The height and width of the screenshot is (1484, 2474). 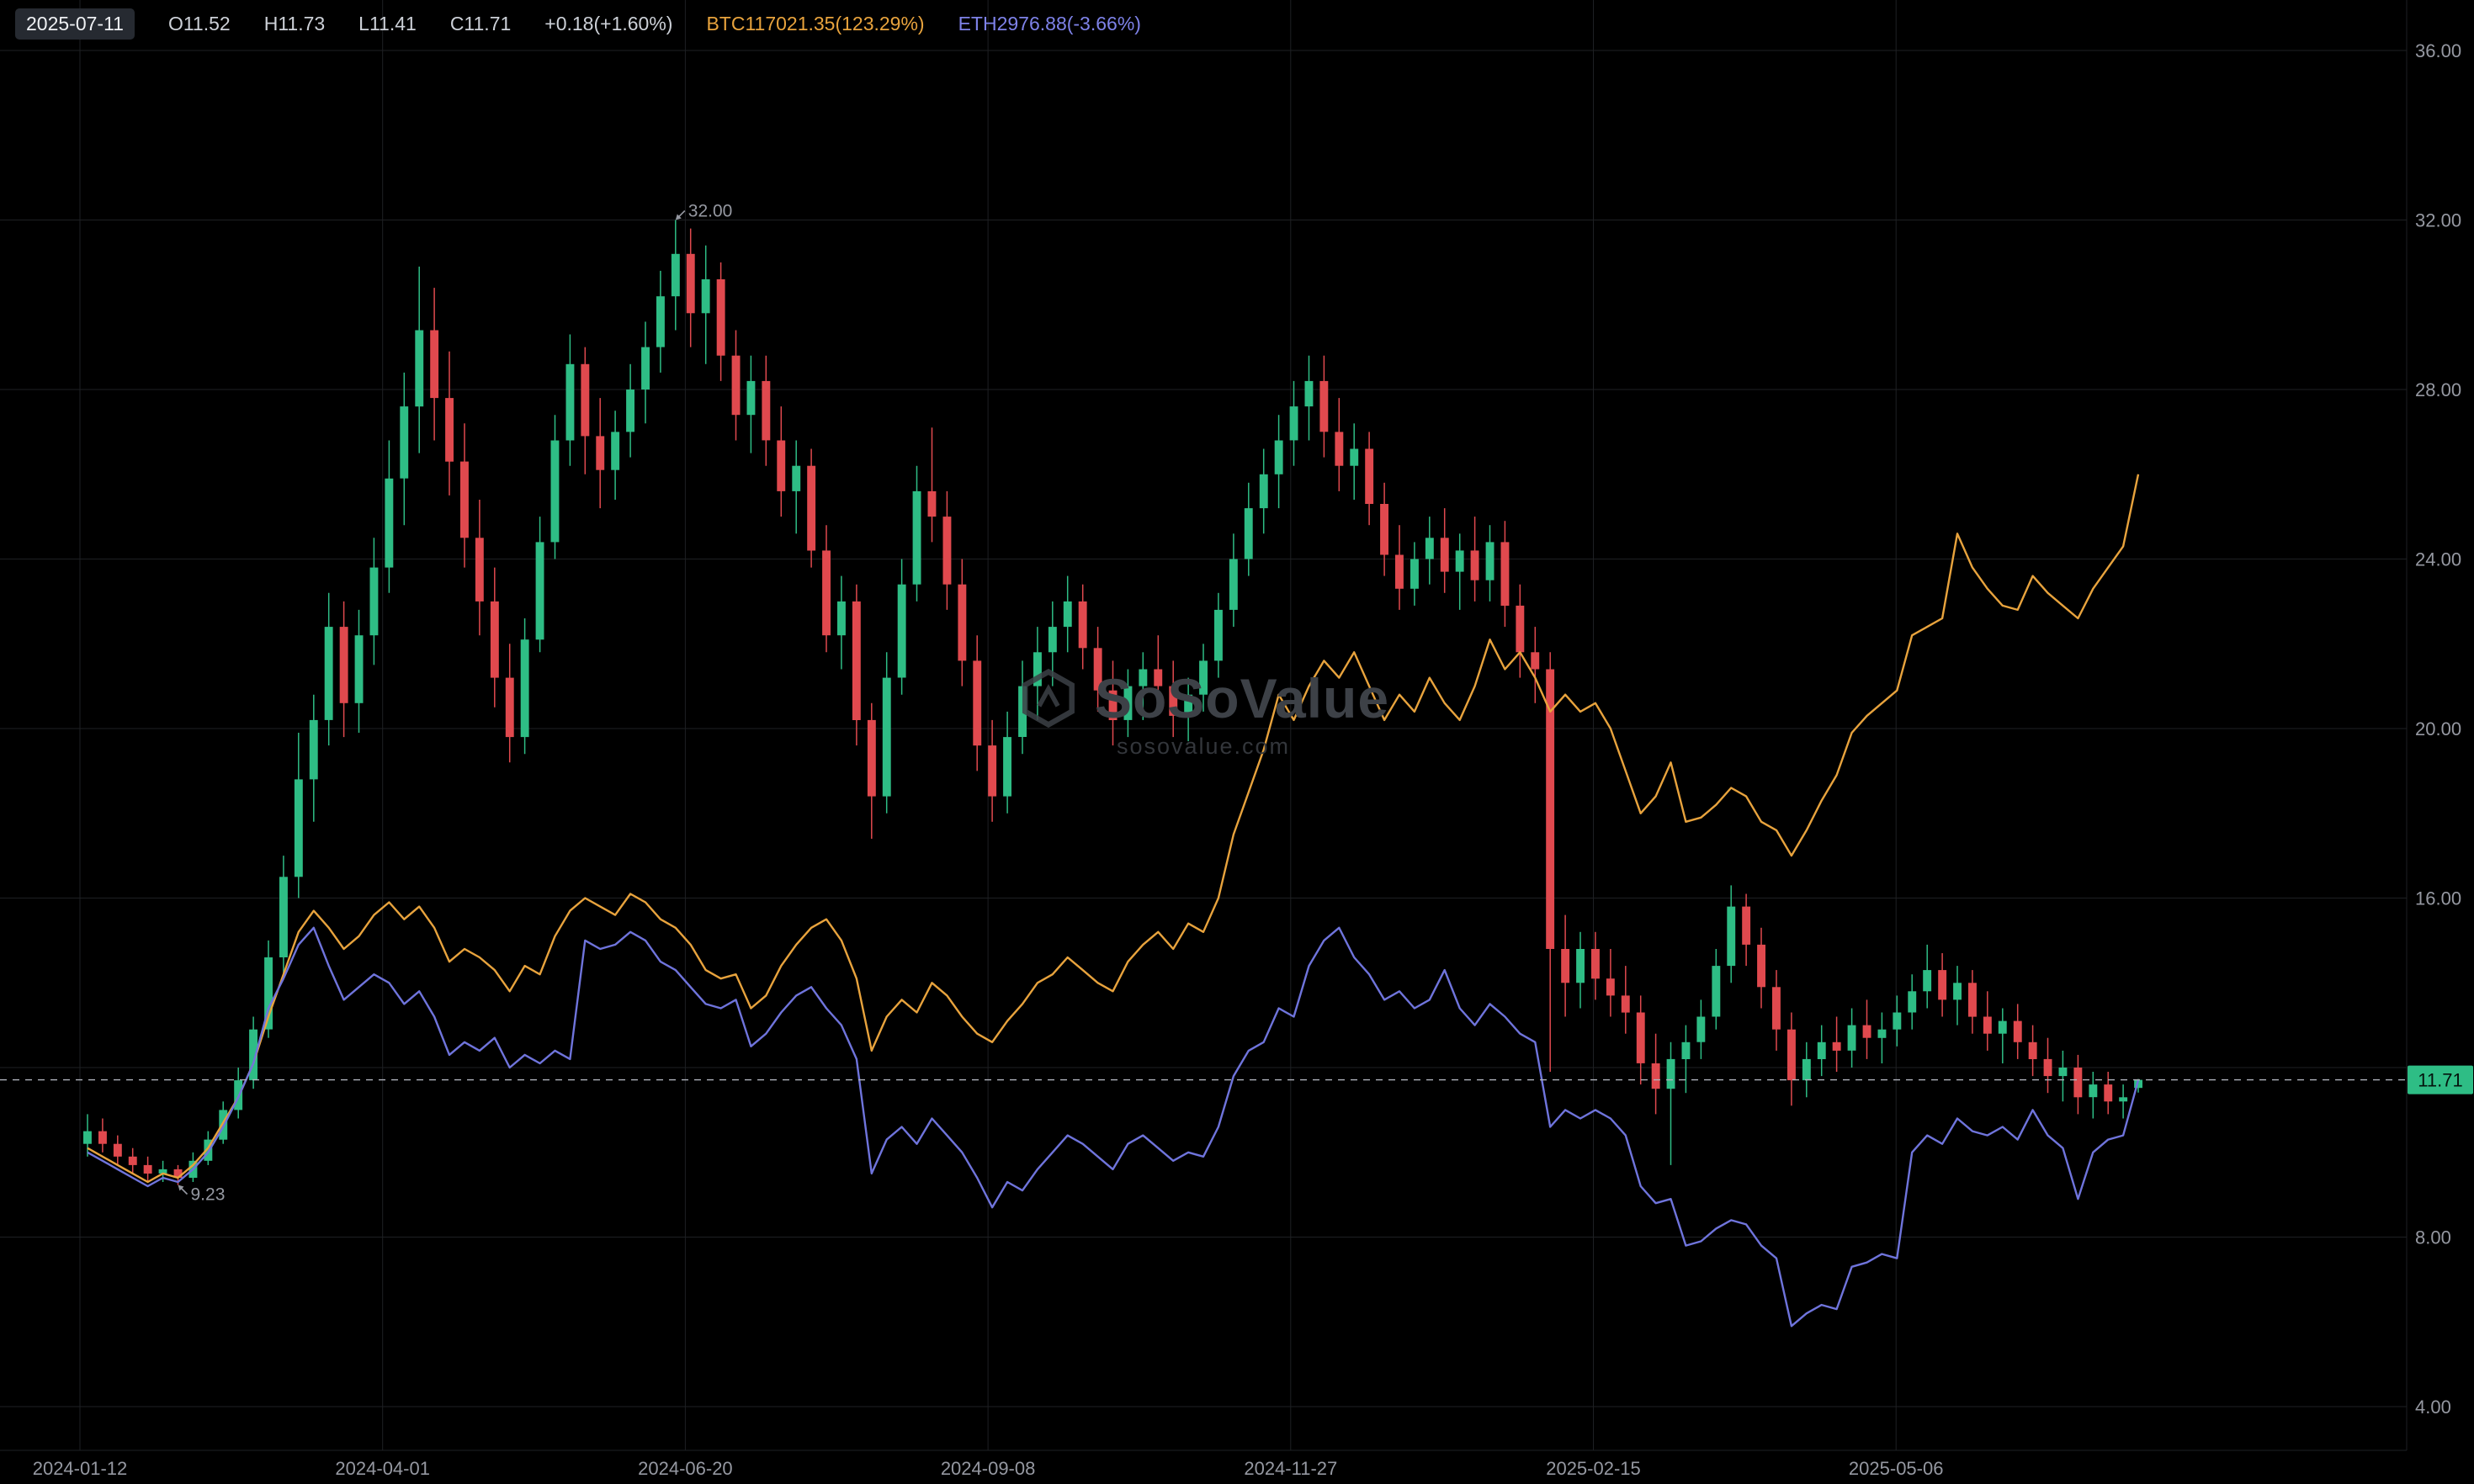 I want to click on open-value: O11.52, so click(x=199, y=23).